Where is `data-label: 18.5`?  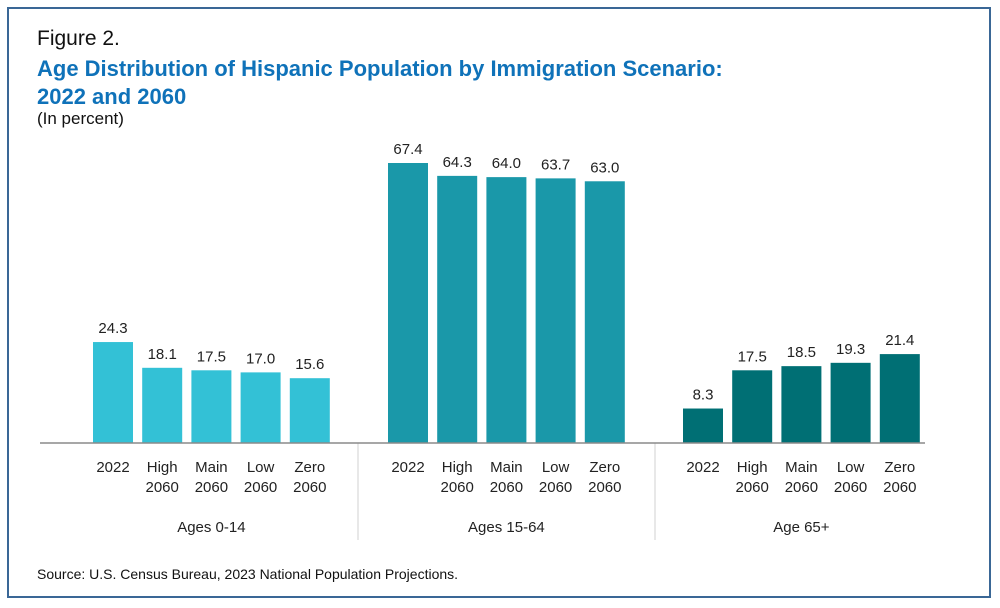 data-label: 18.5 is located at coordinates (801, 352).